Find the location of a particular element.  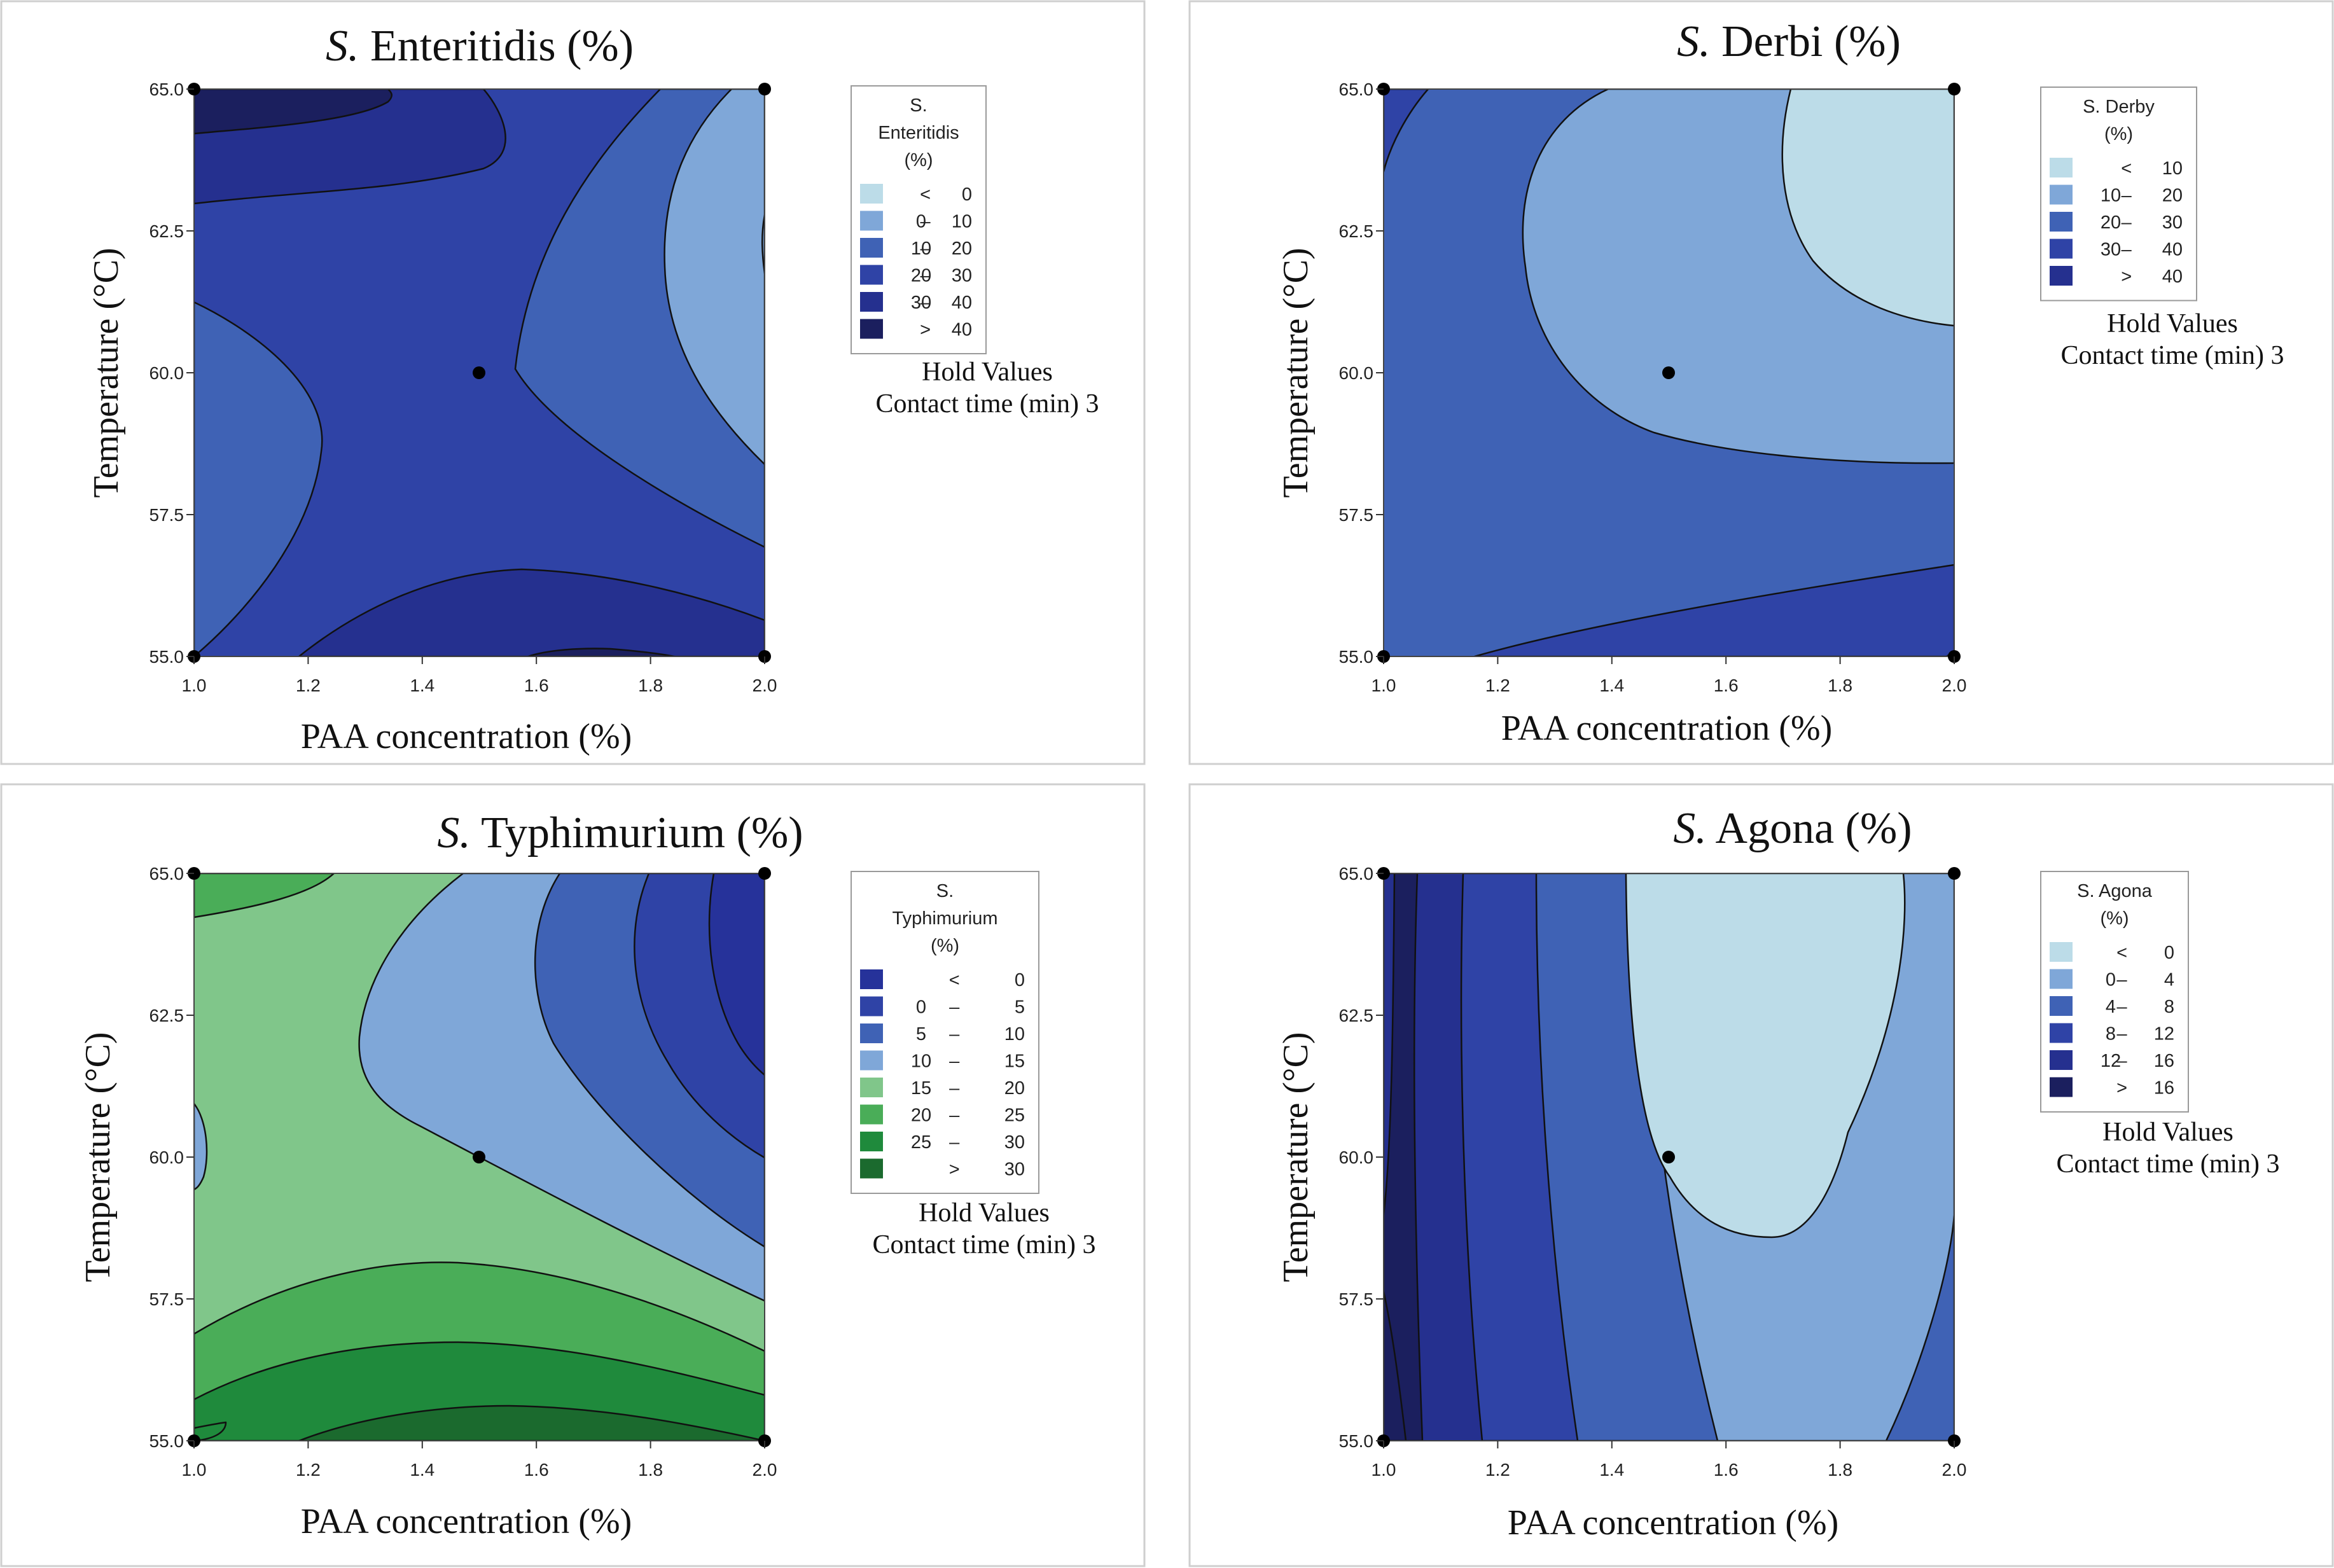

legend-range-high: 8 is located at coordinates (2169, 1007).